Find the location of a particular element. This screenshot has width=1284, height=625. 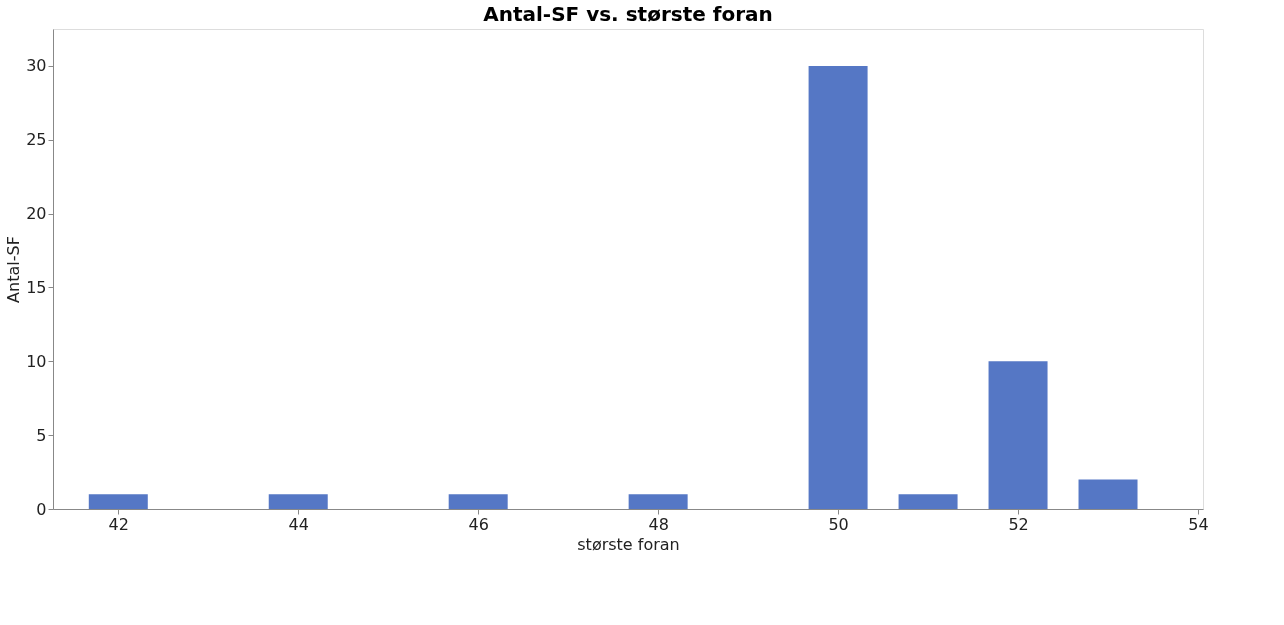

y-axis-title: Antal-SF is located at coordinates (14, 269).